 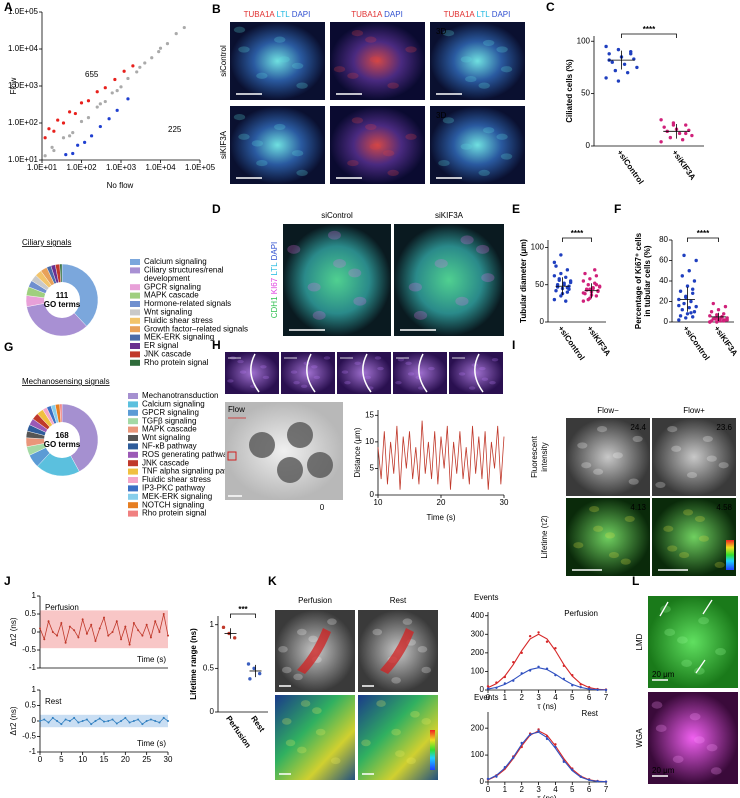 What do you see at coordinates (61, 759) in the screenshot?
I see `x-tick-label: 5` at bounding box center [61, 759].